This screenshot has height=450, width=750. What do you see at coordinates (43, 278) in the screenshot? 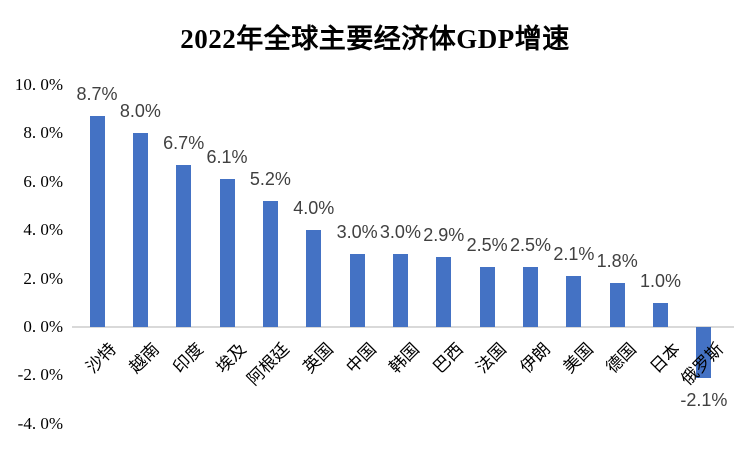
I see `y-axis-tick-label: 2. 0%` at bounding box center [43, 278].